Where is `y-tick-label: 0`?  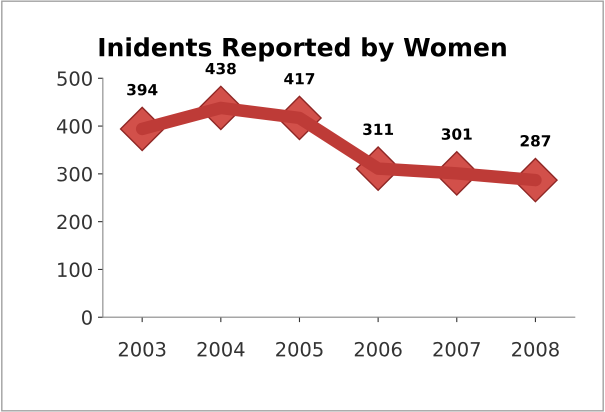 y-tick-label: 0 is located at coordinates (87, 317).